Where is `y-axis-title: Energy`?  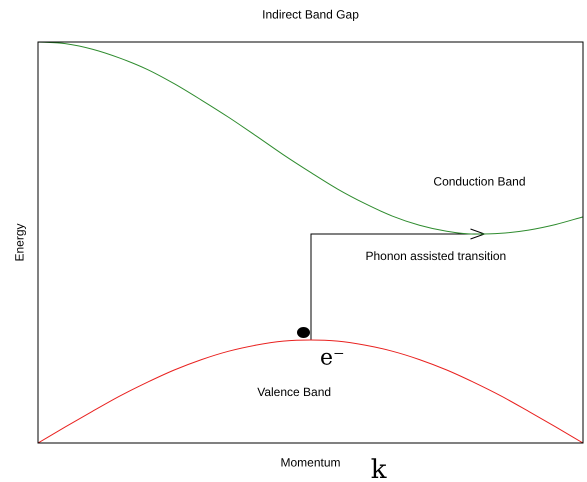
y-axis-title: Energy is located at coordinates (19, 242).